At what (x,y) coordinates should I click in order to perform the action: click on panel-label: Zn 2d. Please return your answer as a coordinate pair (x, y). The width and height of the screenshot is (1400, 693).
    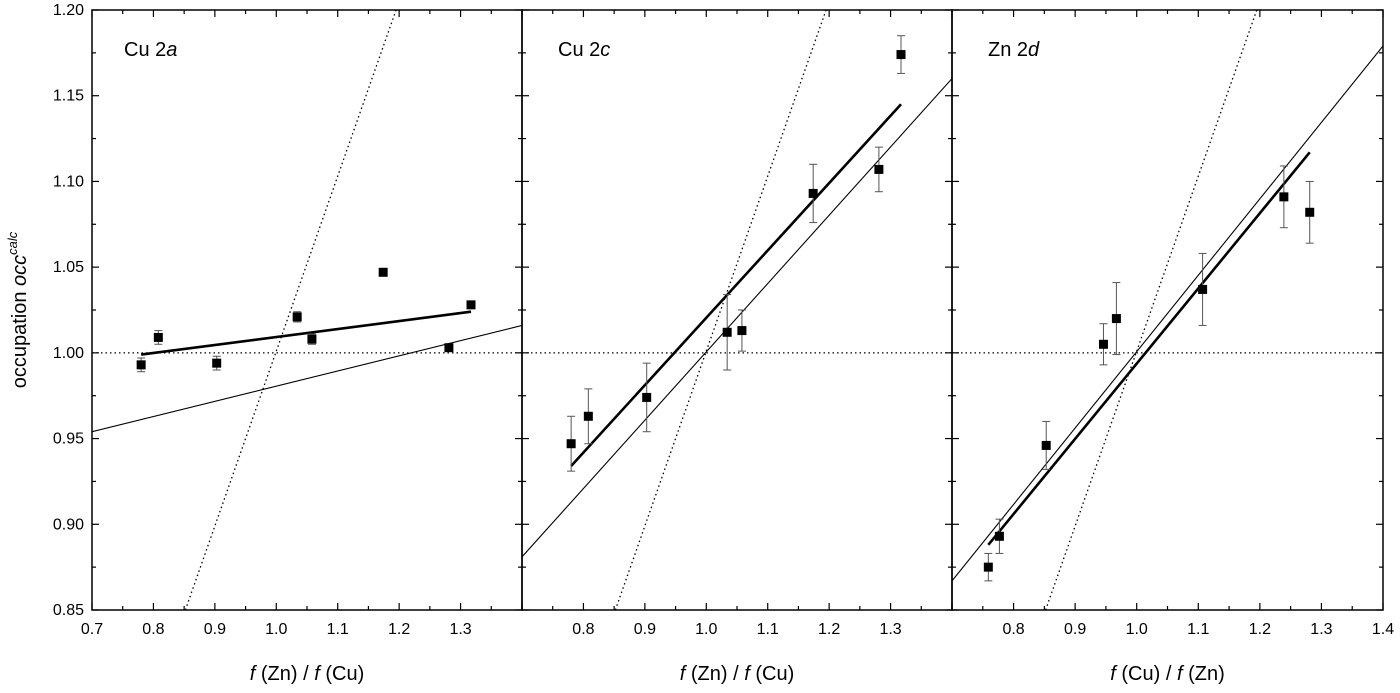
    Looking at the image, I should click on (1014, 50).